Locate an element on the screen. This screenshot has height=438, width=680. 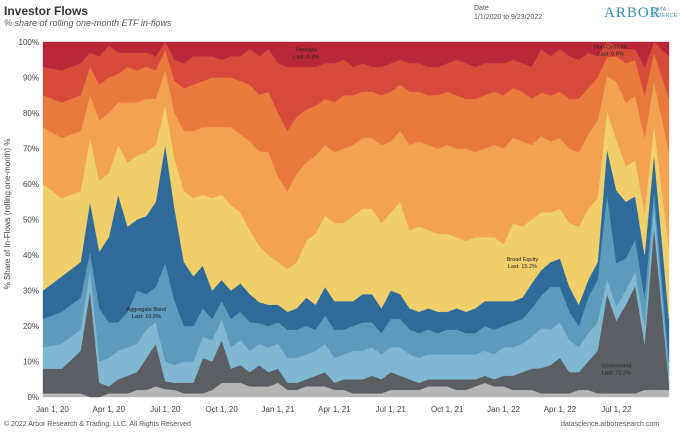
y-tick-label: 60% is located at coordinates (31, 184).